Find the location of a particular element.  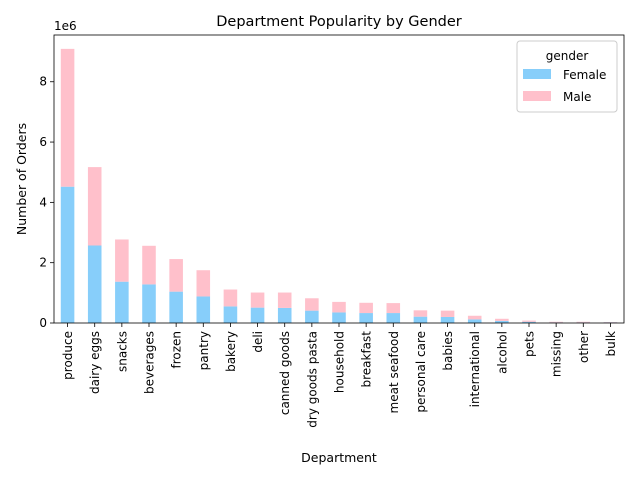

y-tick-label: 0 is located at coordinates (43, 323).